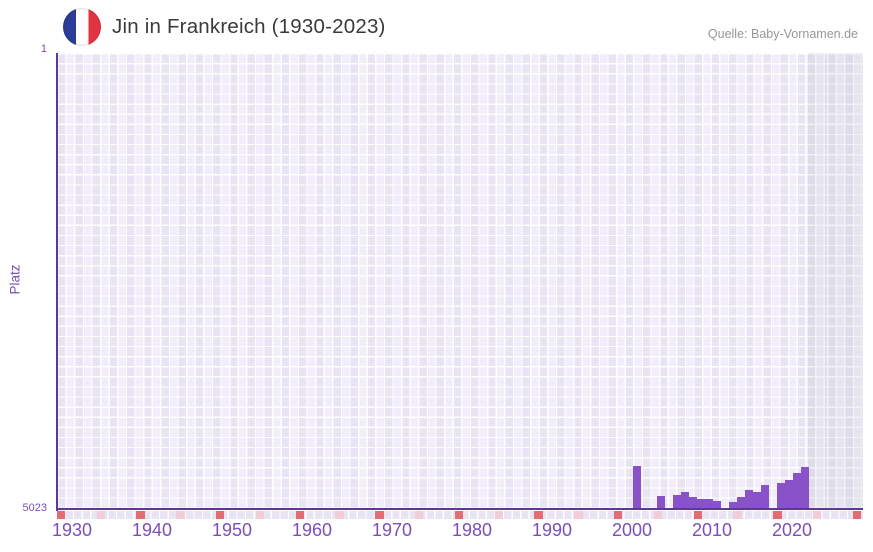 The image size is (873, 552). I want to click on x-axis-marker-strip, so click(459, 514).